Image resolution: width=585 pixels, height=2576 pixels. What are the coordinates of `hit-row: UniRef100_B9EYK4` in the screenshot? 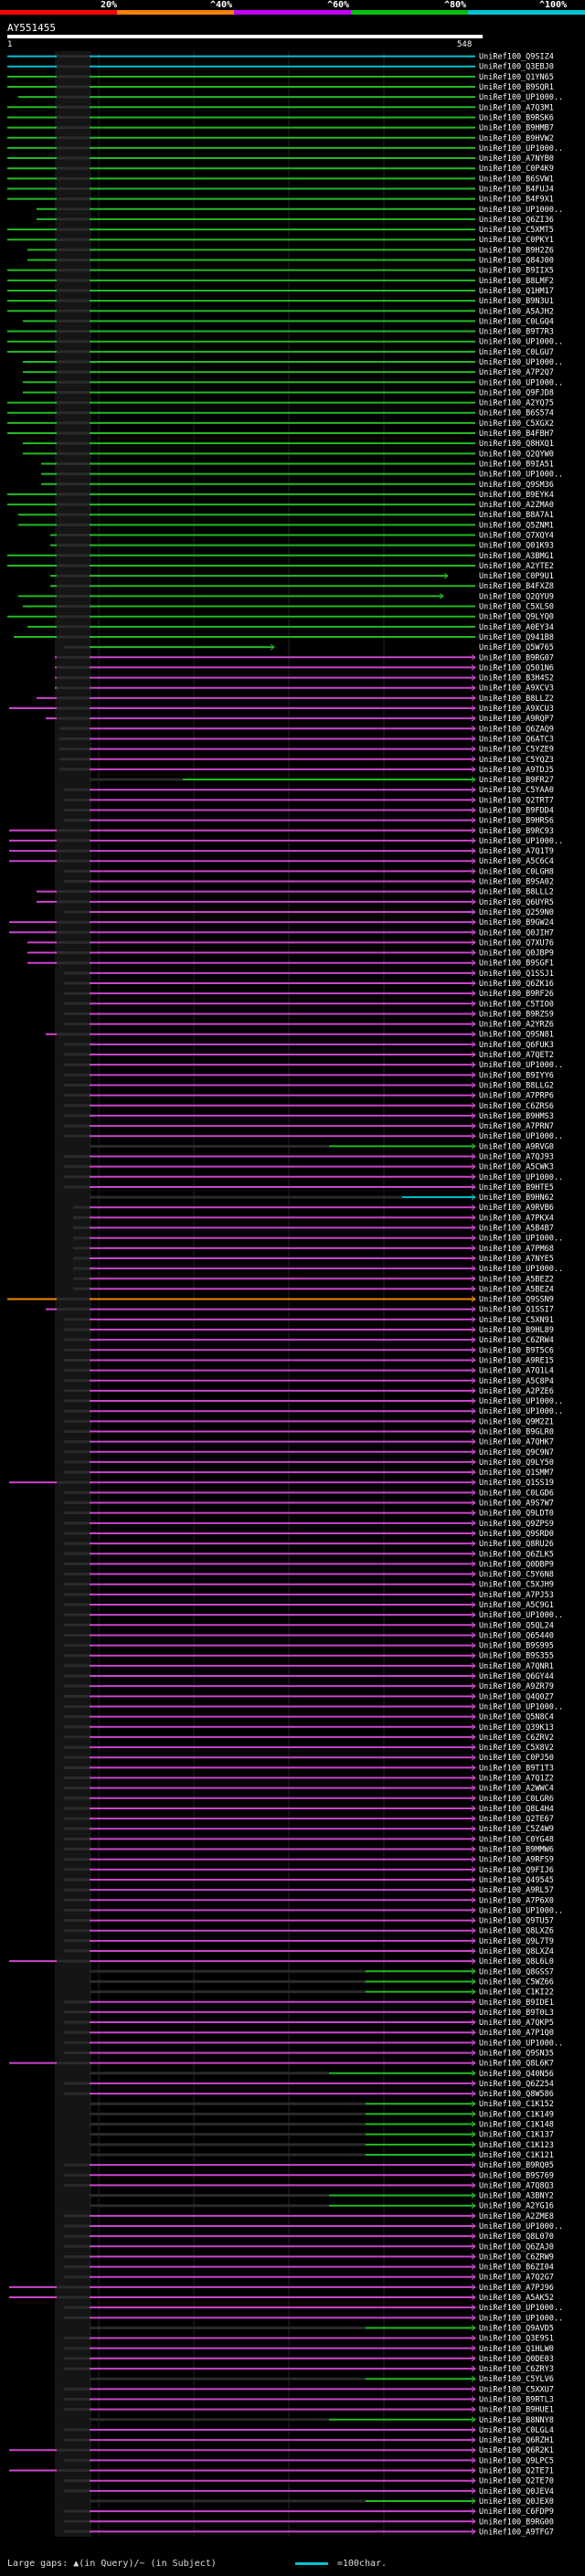 It's located at (281, 495).